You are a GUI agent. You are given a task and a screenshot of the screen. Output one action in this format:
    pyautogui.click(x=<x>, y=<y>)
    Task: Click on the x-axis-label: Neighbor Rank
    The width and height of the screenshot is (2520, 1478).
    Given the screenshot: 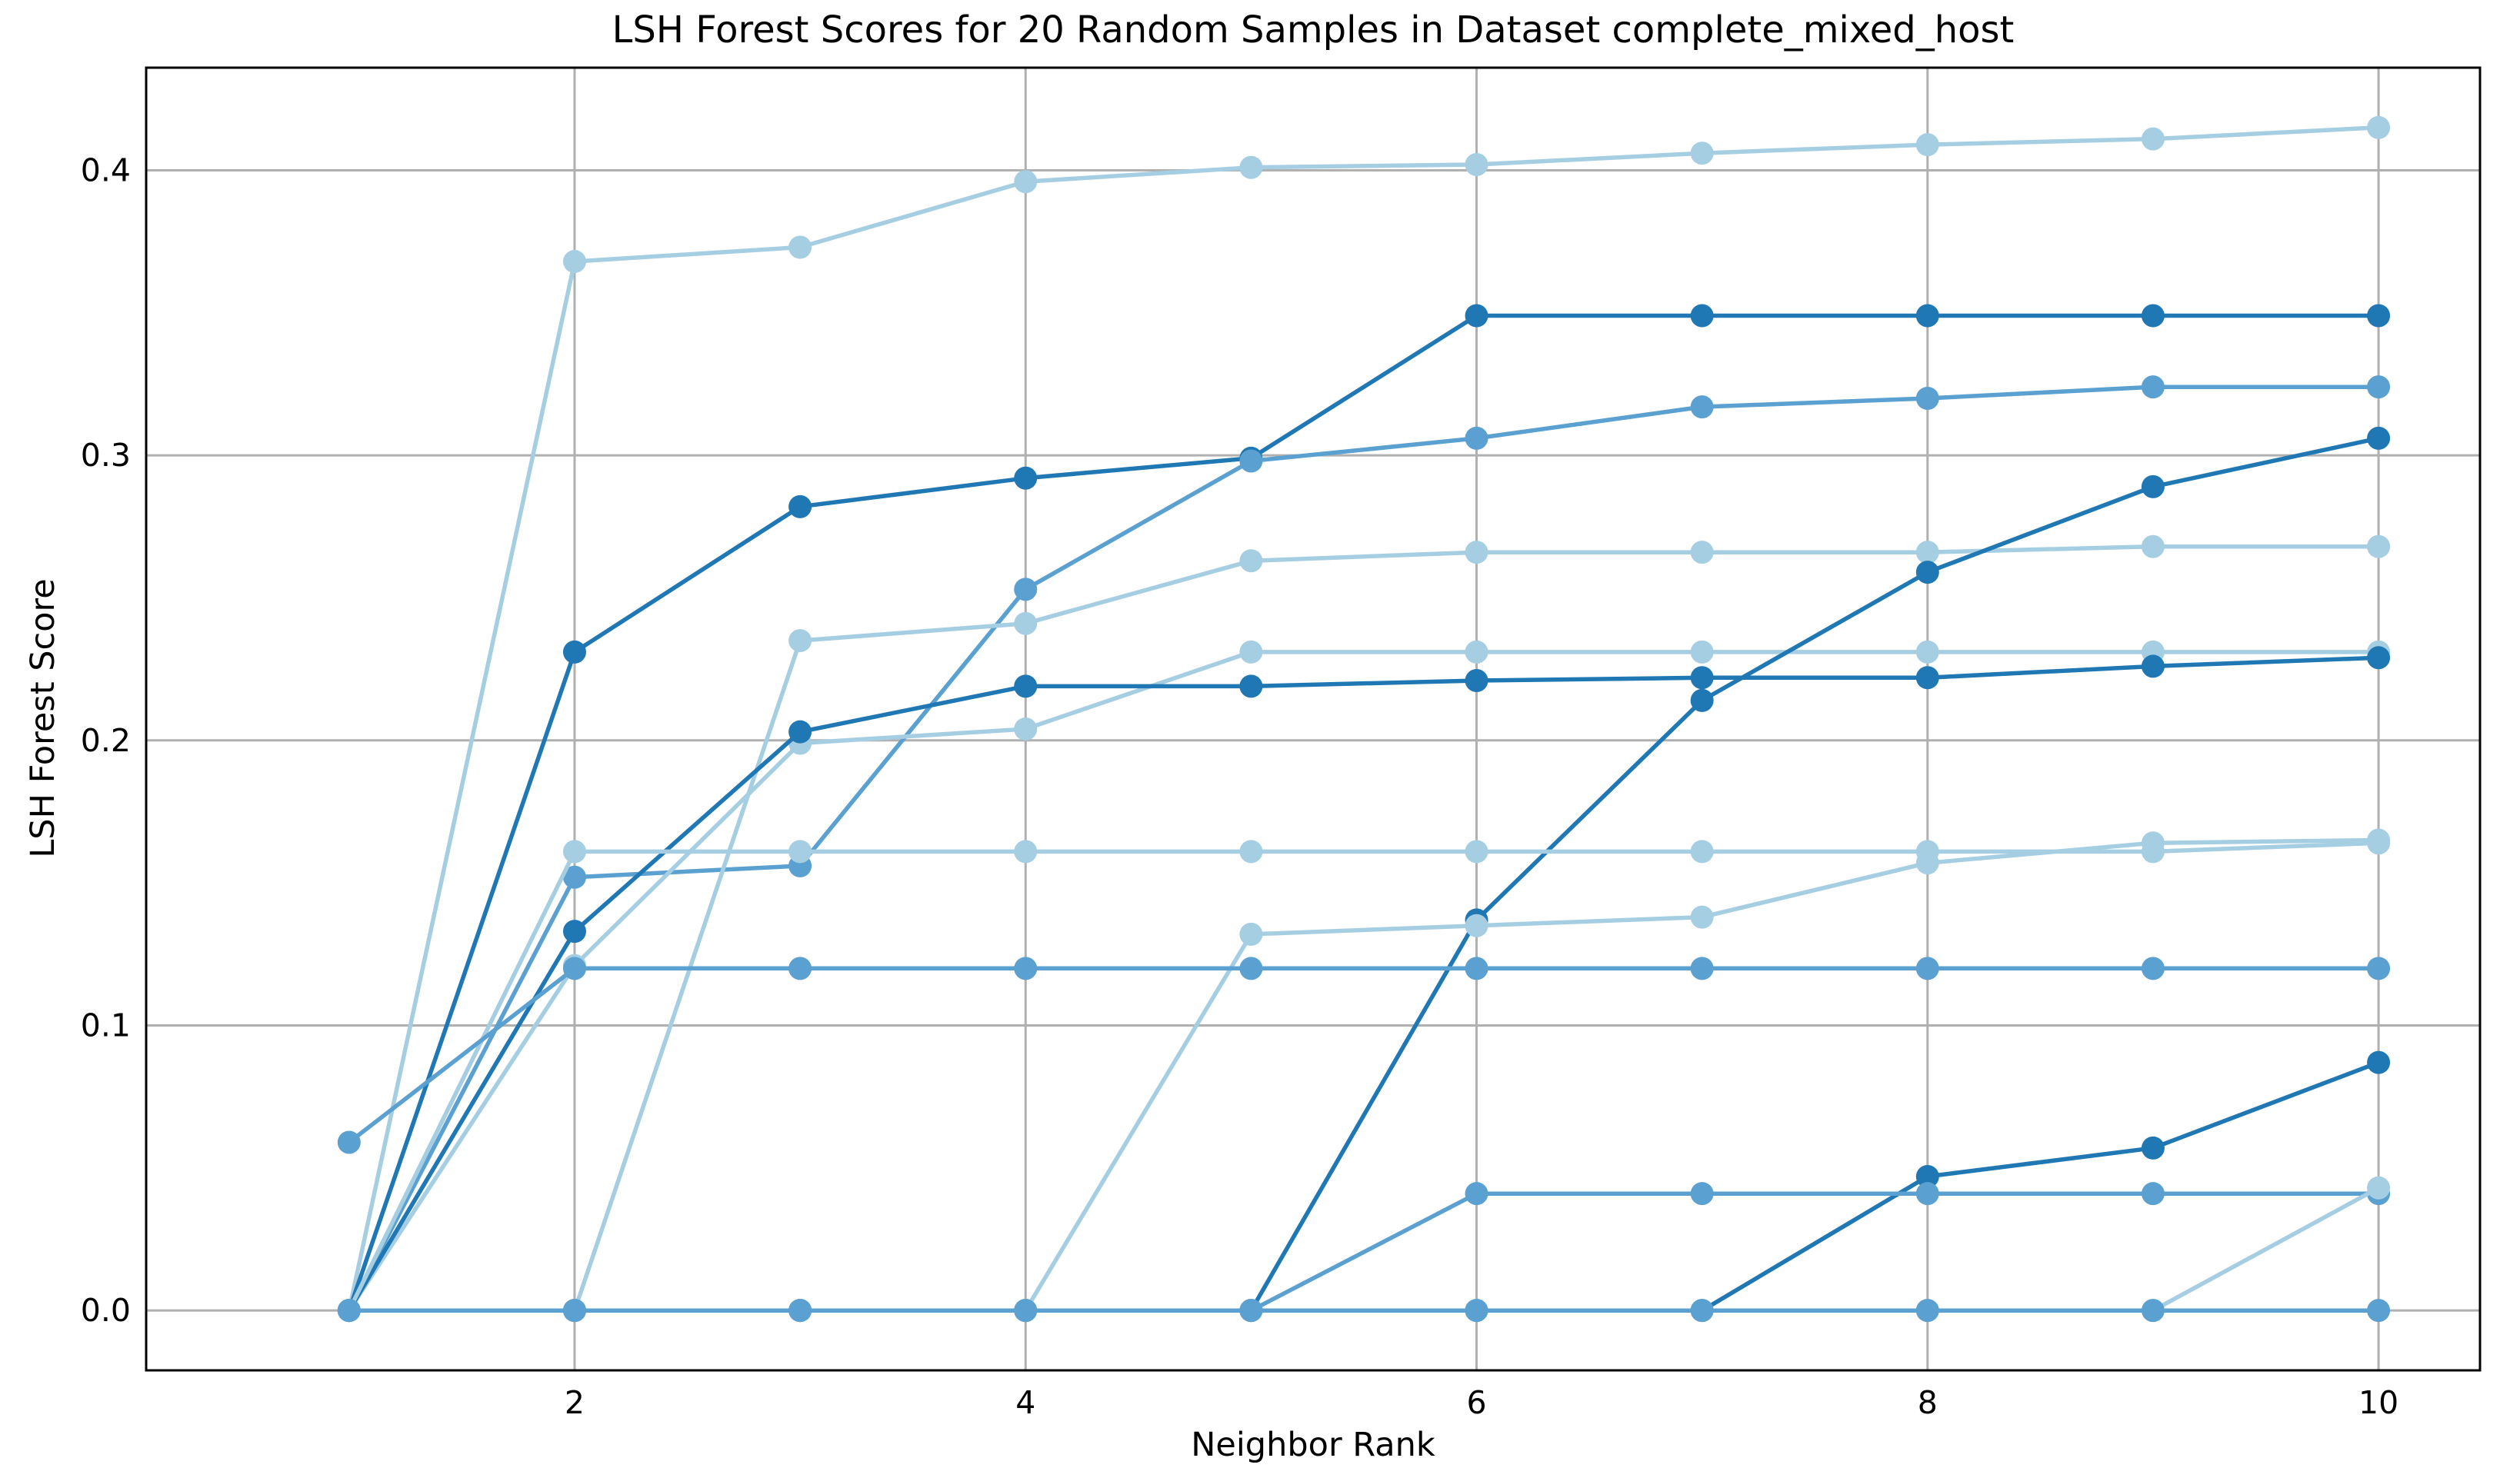 What is the action you would take?
    pyautogui.click(x=1313, y=1445)
    